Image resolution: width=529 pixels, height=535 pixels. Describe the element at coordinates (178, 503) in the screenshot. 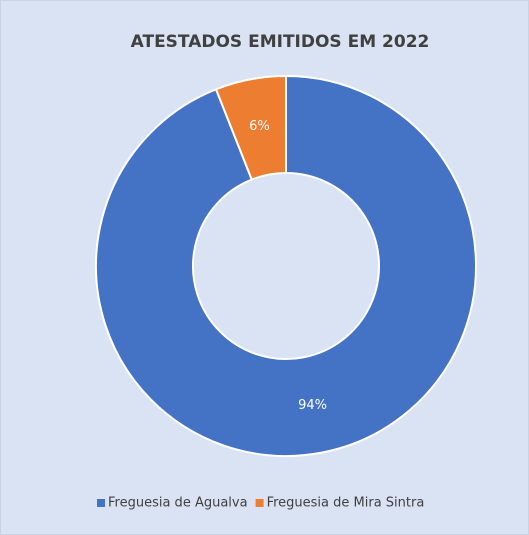

I see `legend-label: Freguesia de Agualva` at that location.